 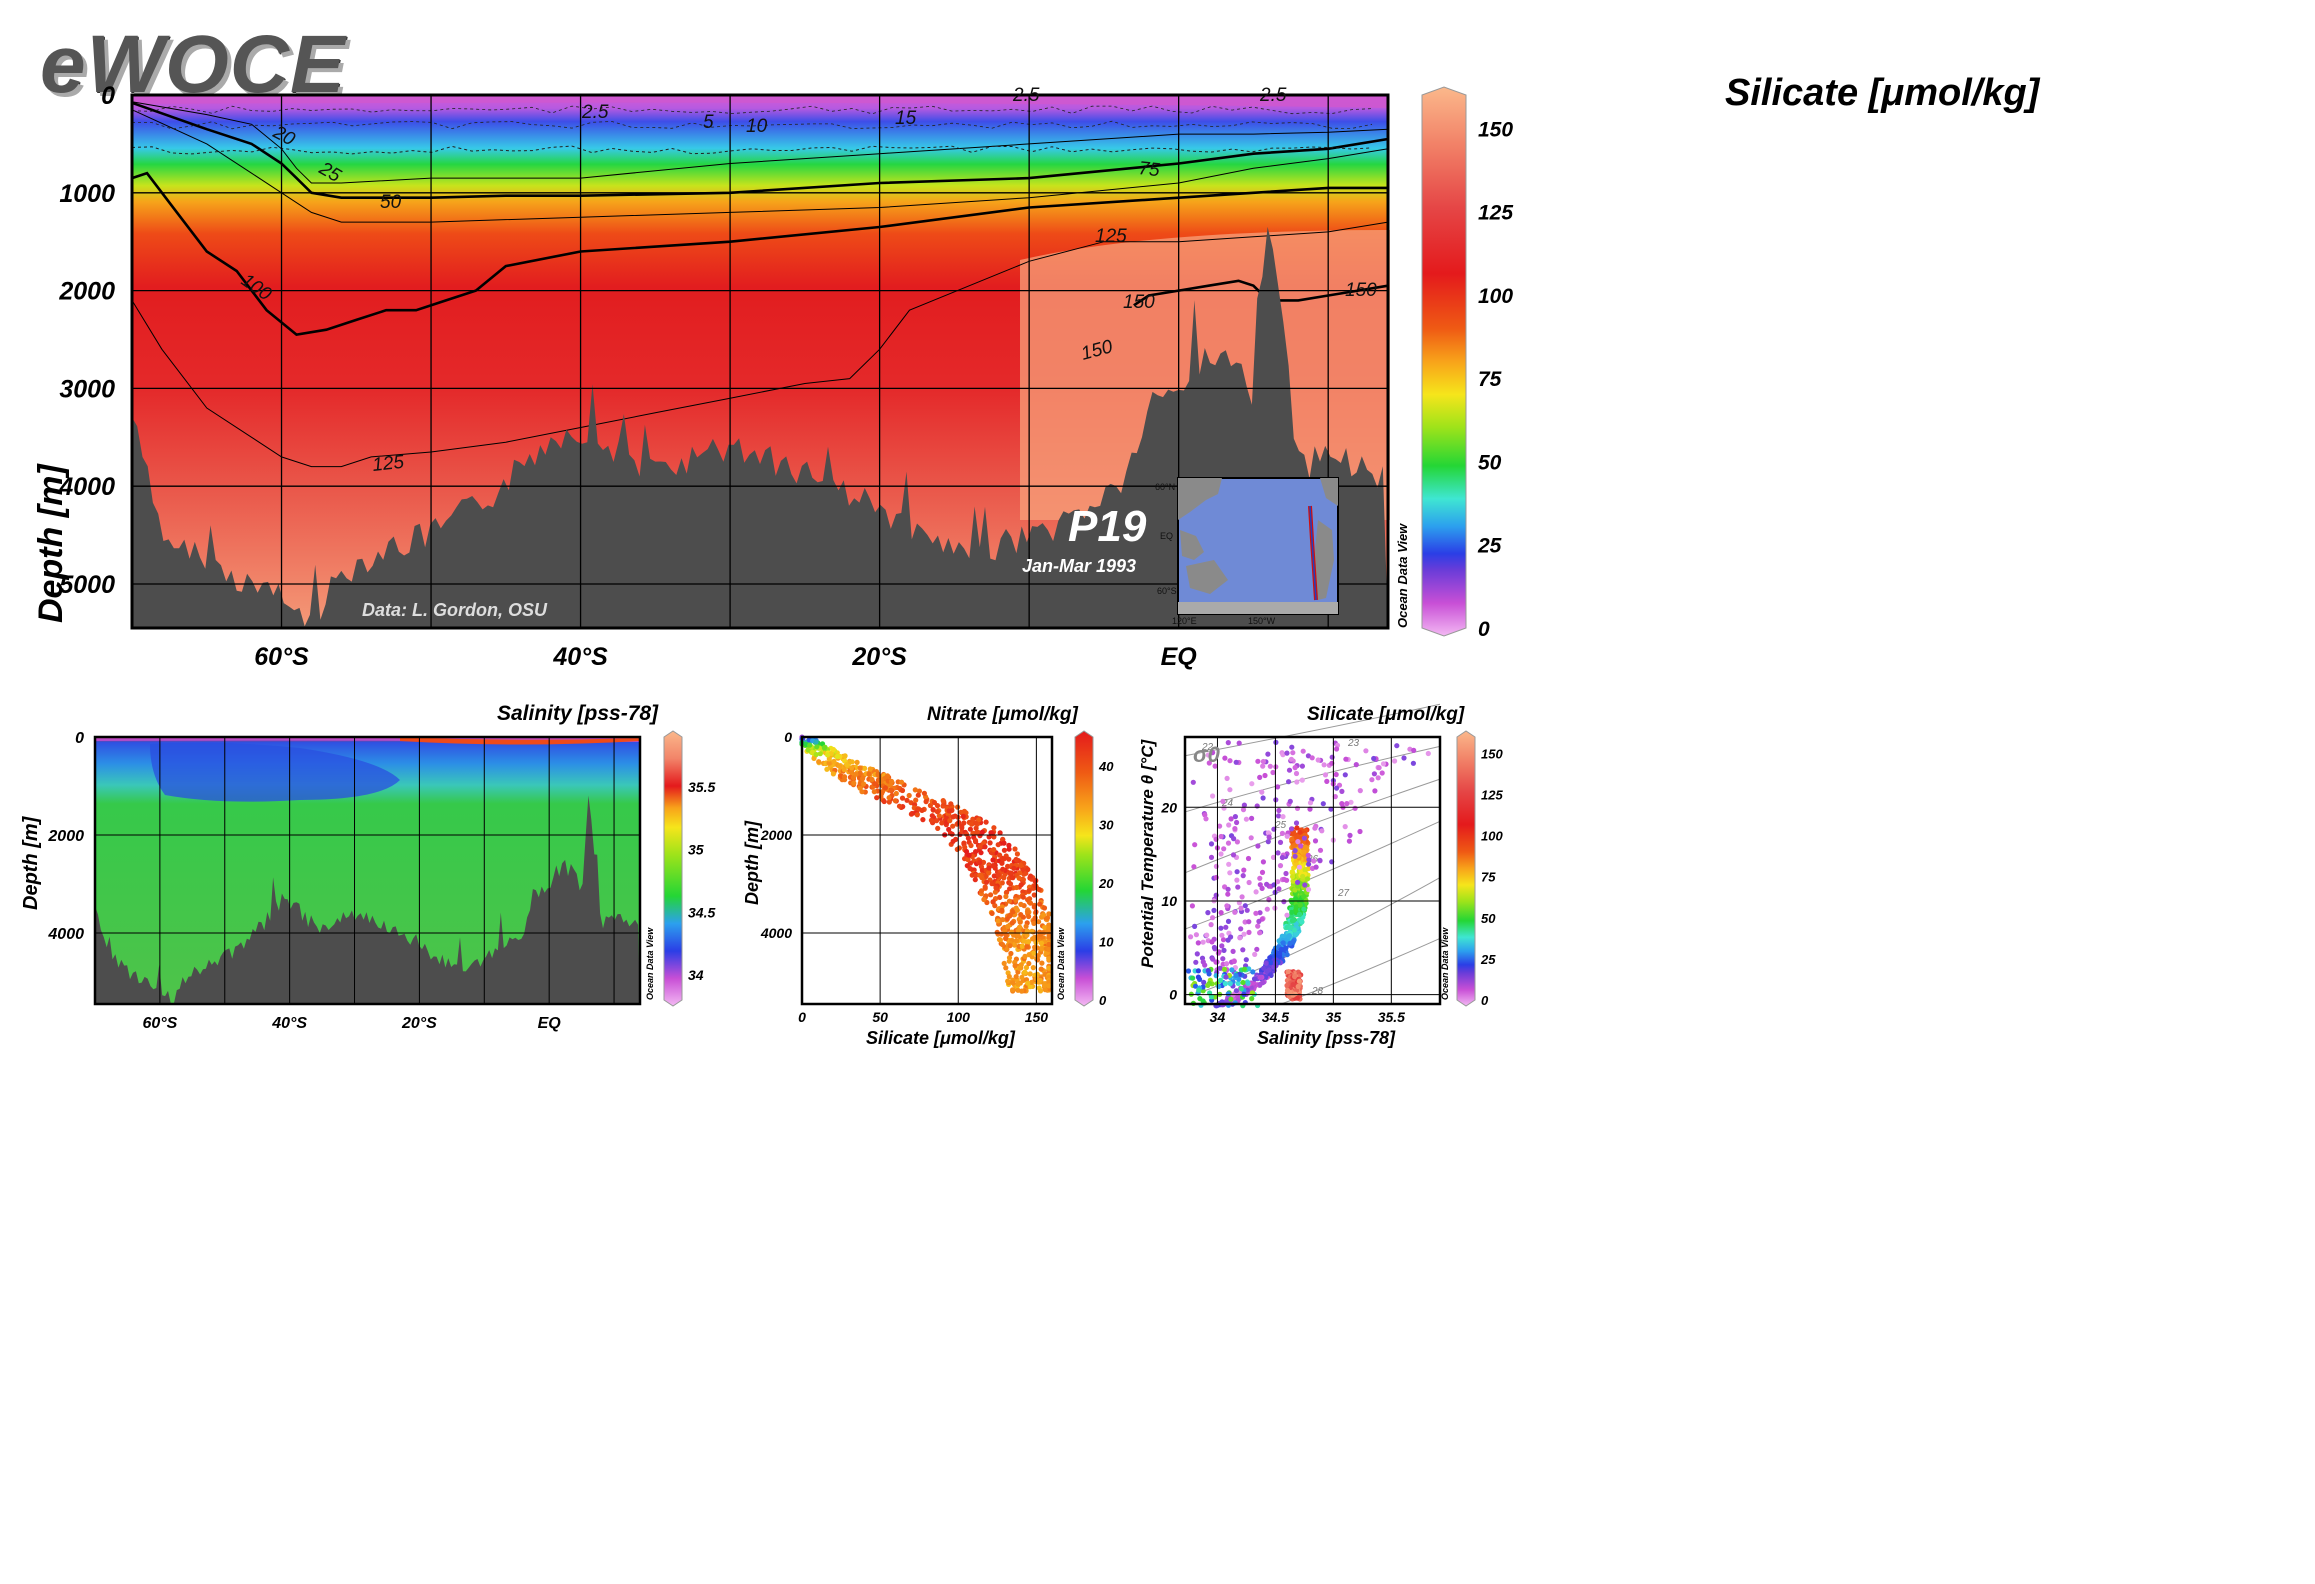 I want to click on ts-colorbar, so click(x=1466, y=868).